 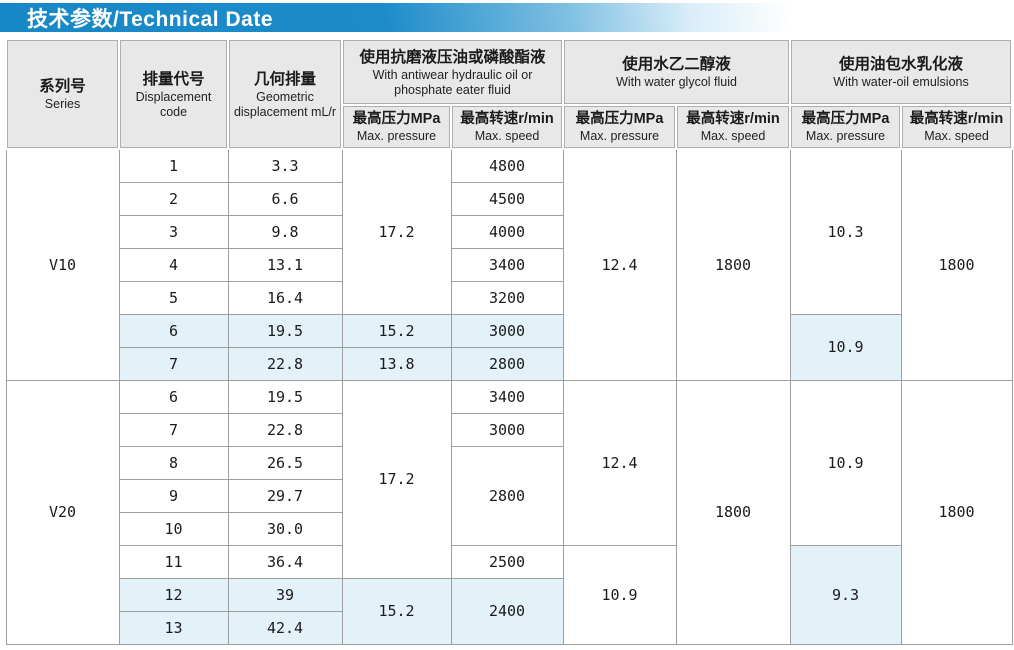 I want to click on table-row: 6 19.5 15.2 3000 10.9, so click(x=509, y=347).